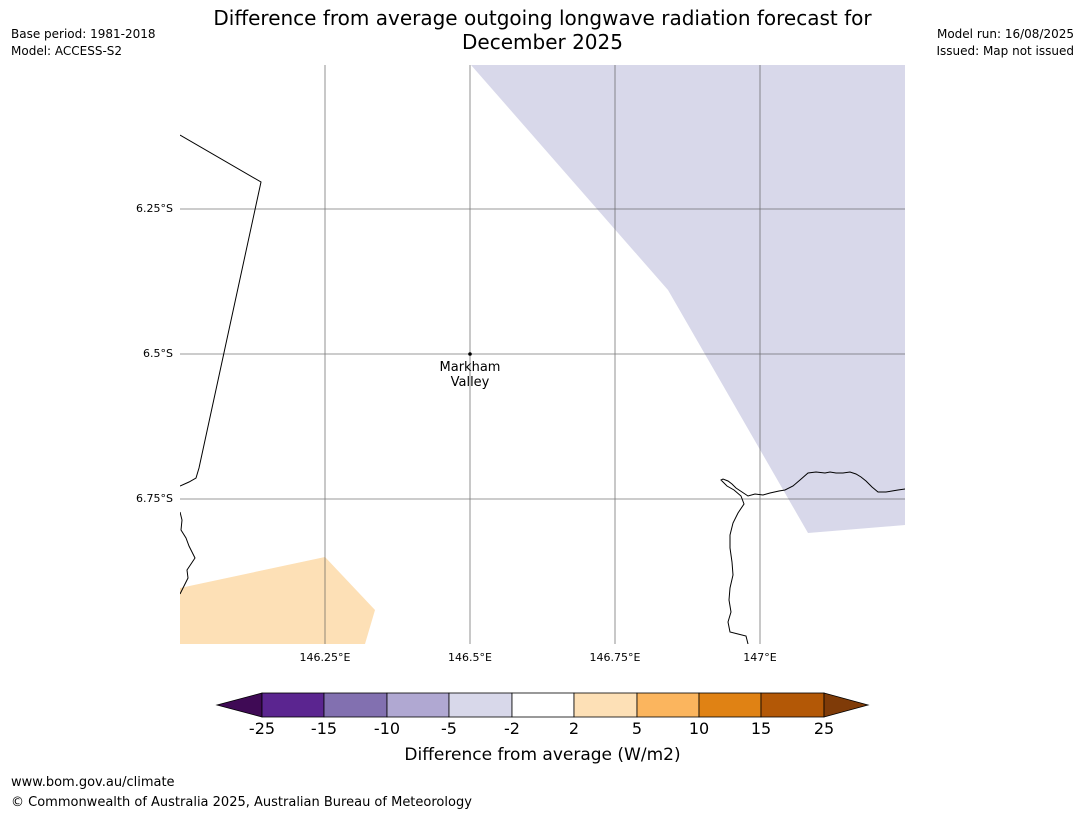 The image size is (1085, 816). What do you see at coordinates (277, 600) in the screenshot?
I see `anomaly-region-positive` at bounding box center [277, 600].